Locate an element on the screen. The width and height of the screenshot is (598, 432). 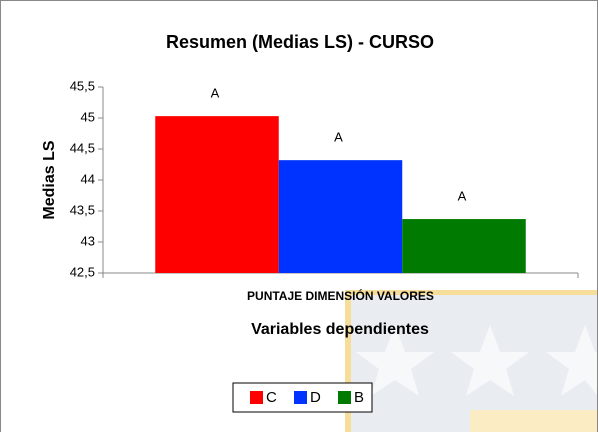
y-tick-label: 43 is located at coordinates (88, 240).